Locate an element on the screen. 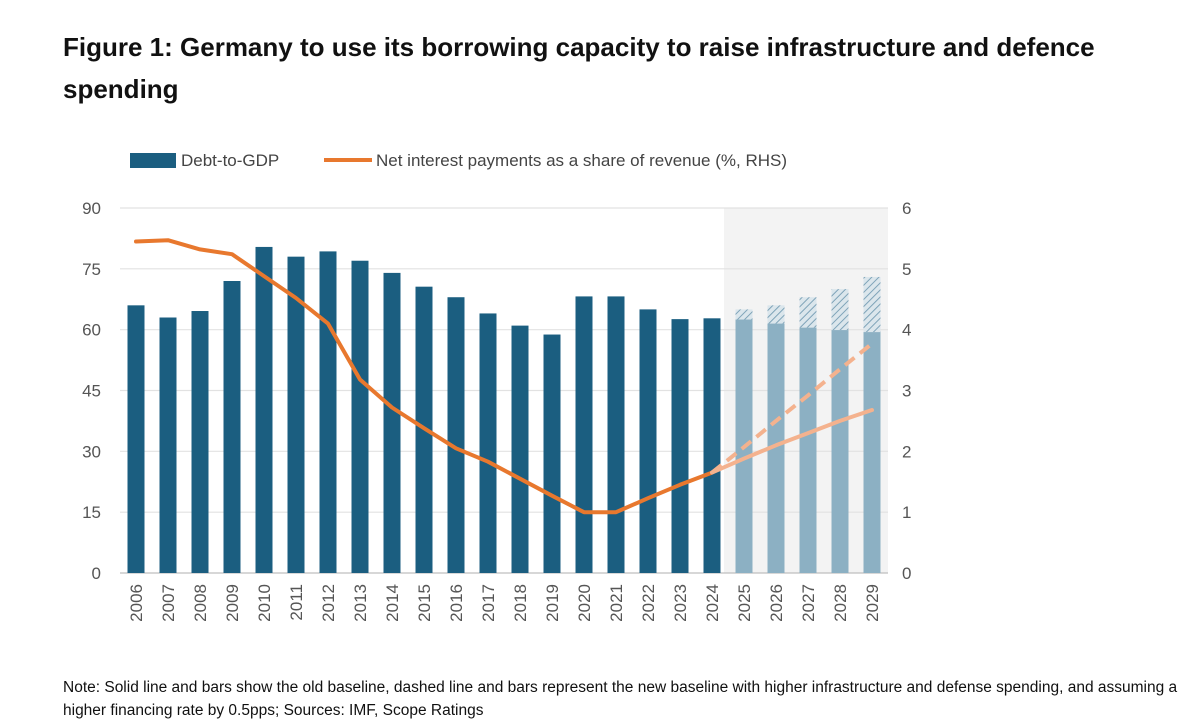  x-tick-label: 2008 is located at coordinates (200, 603).